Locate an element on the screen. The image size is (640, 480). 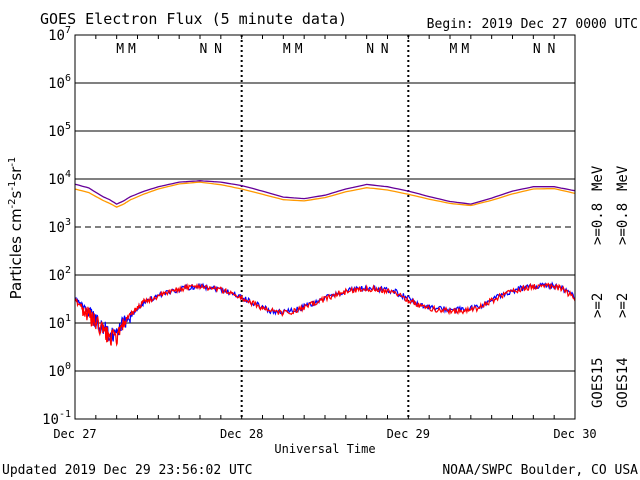
credit: NOAA/SWPC Boulder, CO USA is located at coordinates (540, 470).